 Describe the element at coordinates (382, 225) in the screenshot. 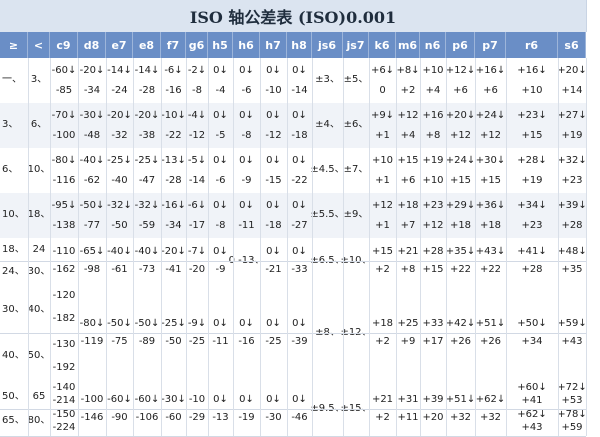

I see `cell-k6: +1` at that location.